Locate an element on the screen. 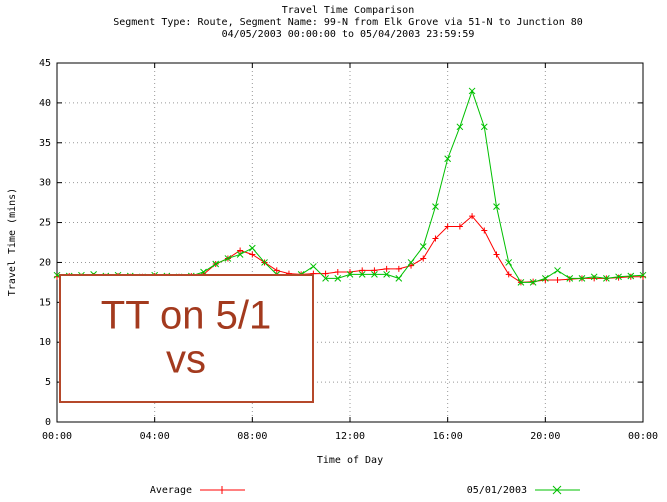 The height and width of the screenshot is (502, 667). y-tick-label: 30 is located at coordinates (45, 183).